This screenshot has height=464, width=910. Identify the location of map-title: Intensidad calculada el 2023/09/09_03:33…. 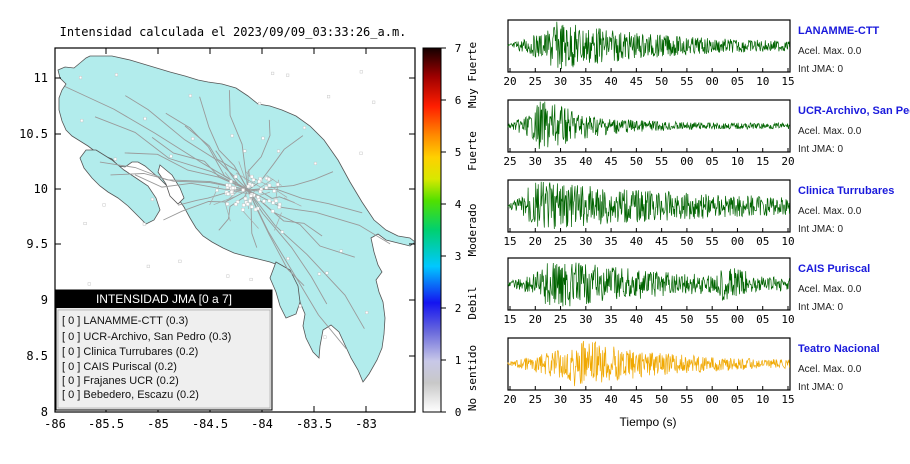
(233, 32).